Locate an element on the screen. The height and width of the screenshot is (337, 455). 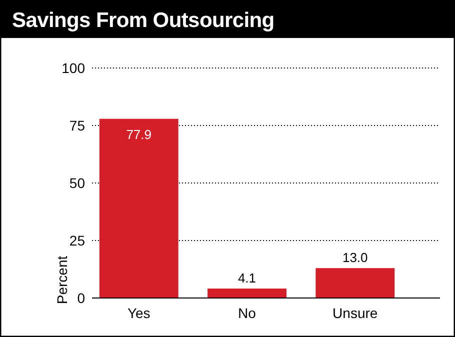
y-tick-label: 25 is located at coordinates (77, 240).